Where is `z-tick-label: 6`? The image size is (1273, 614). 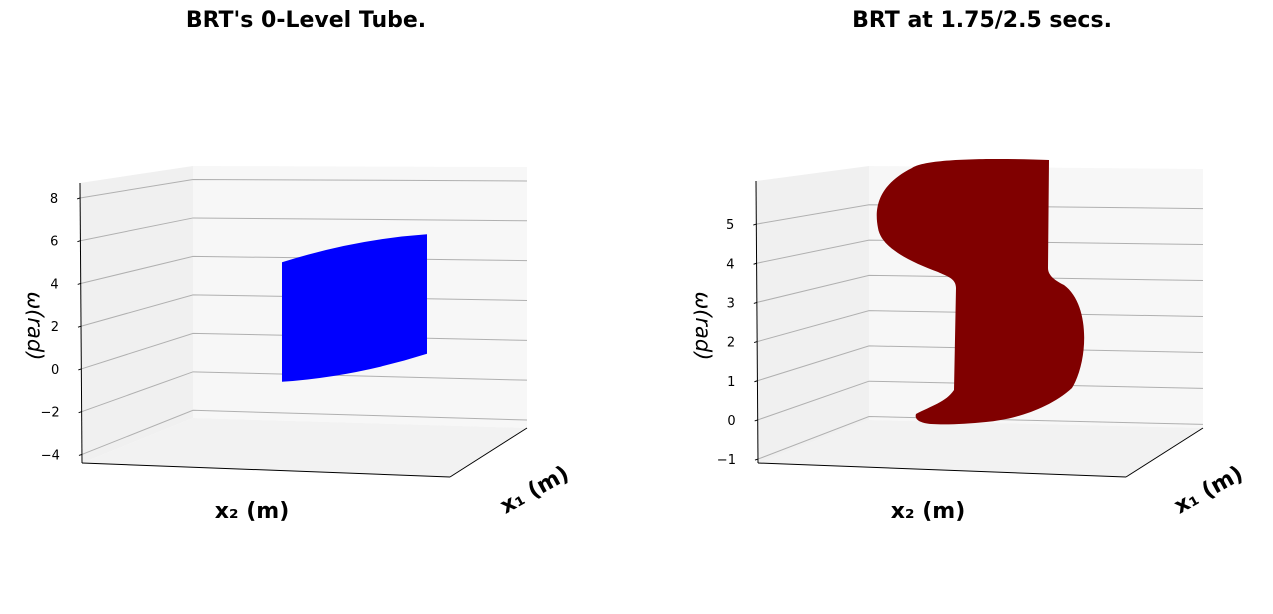 z-tick-label: 6 is located at coordinates (54, 242).